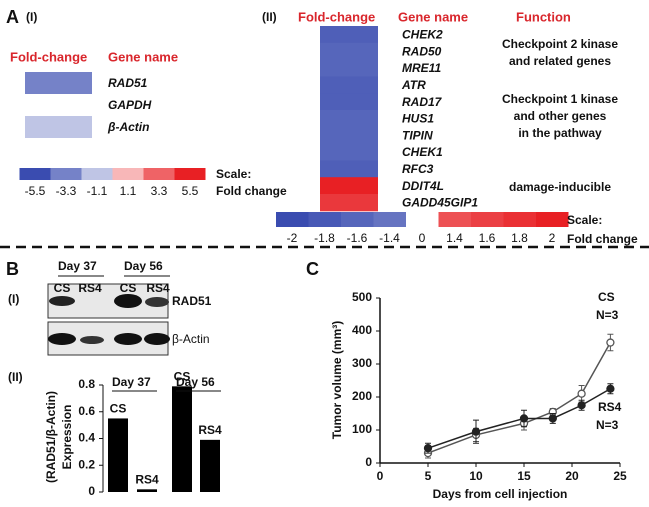 The width and height of the screenshot is (649, 507). Describe the element at coordinates (86, 384) in the screenshot. I see `y-tick-label: 0.8` at that location.